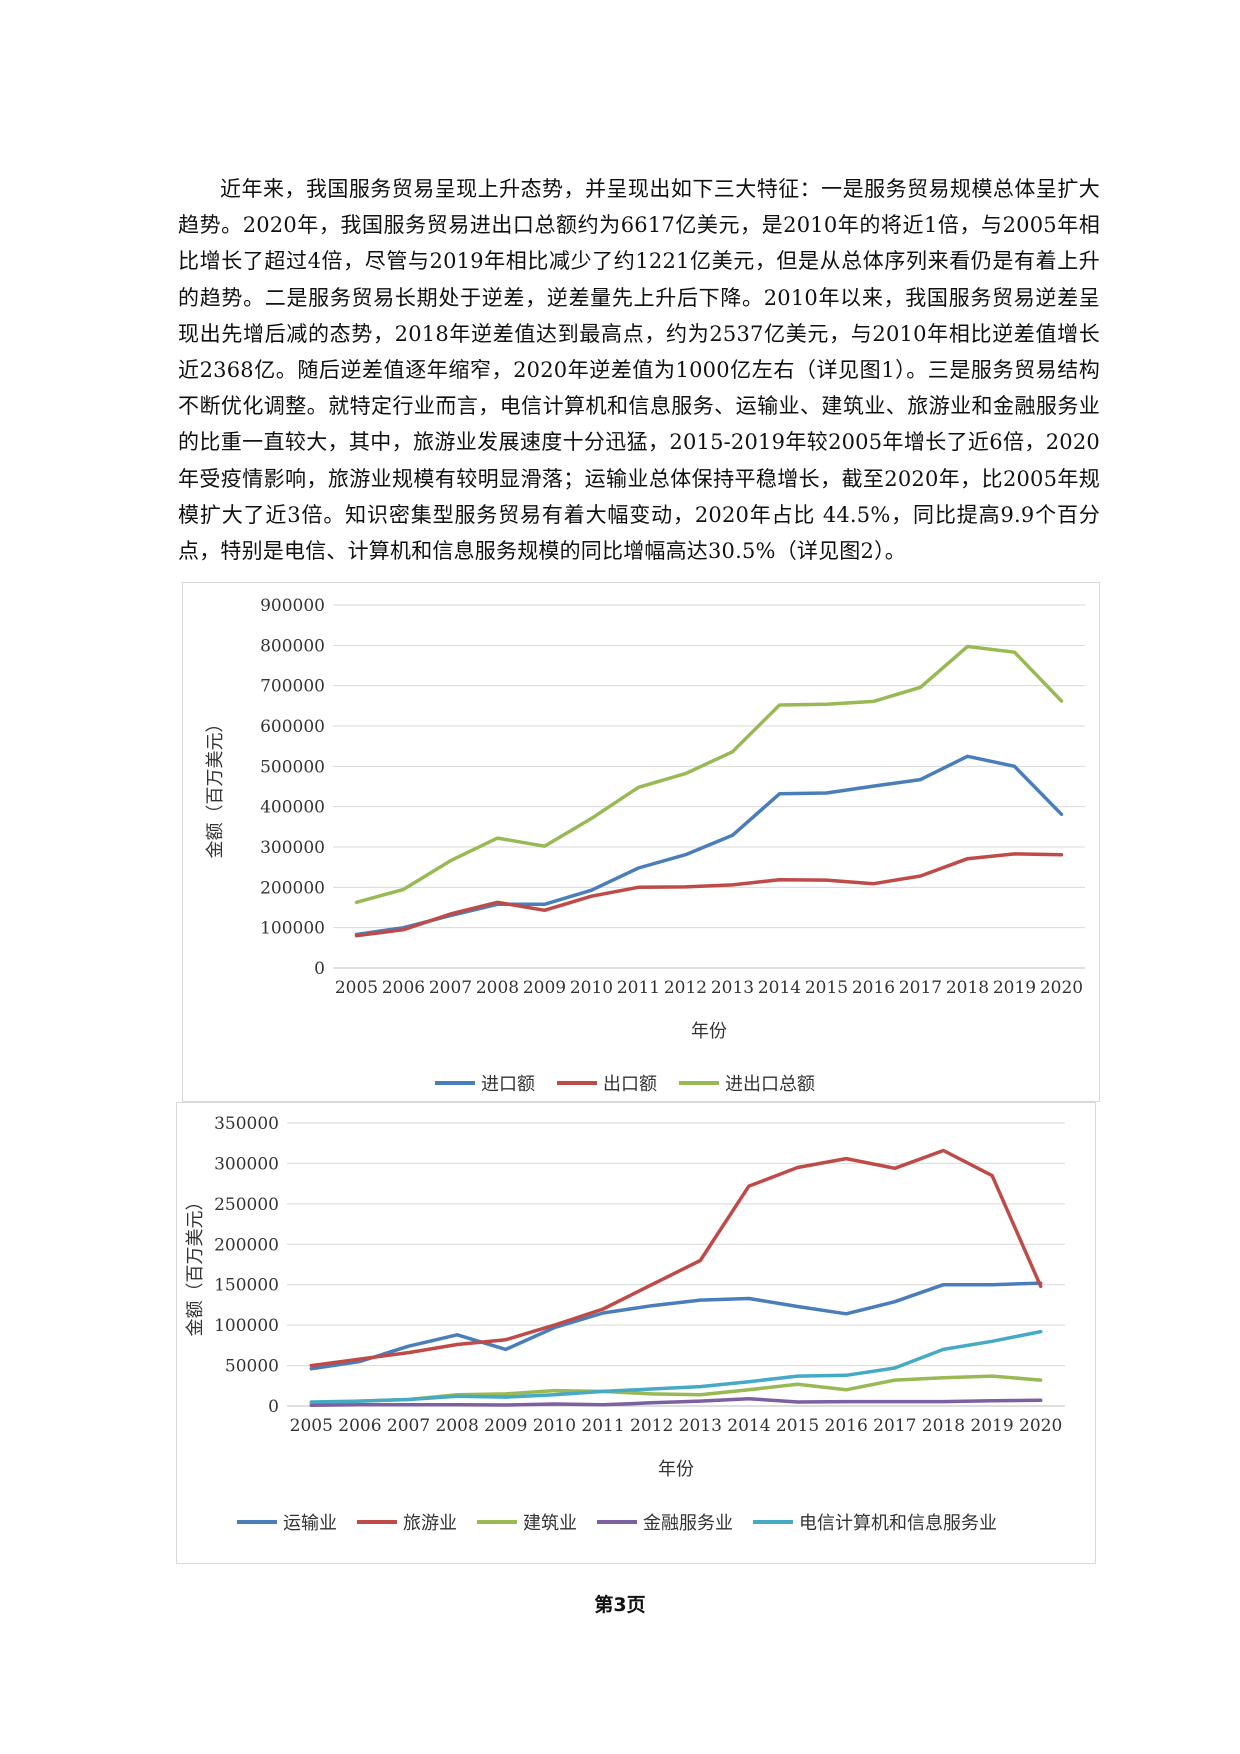 This screenshot has height=1754, width=1240. What do you see at coordinates (310, 1523) in the screenshot?
I see `legend-label: 运输业` at bounding box center [310, 1523].